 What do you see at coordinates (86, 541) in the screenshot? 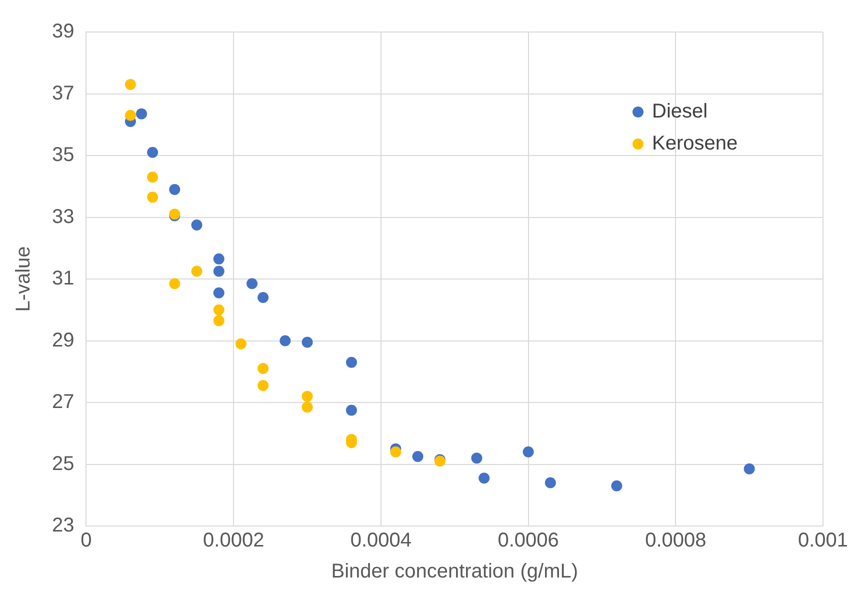
I see `x-tick-label: 0` at bounding box center [86, 541].